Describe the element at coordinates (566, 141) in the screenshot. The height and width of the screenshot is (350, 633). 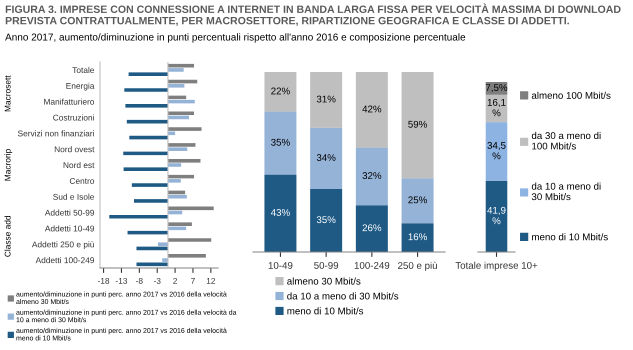
I see `legend-label: da 30 a meno di 100 Mbit/s` at that location.